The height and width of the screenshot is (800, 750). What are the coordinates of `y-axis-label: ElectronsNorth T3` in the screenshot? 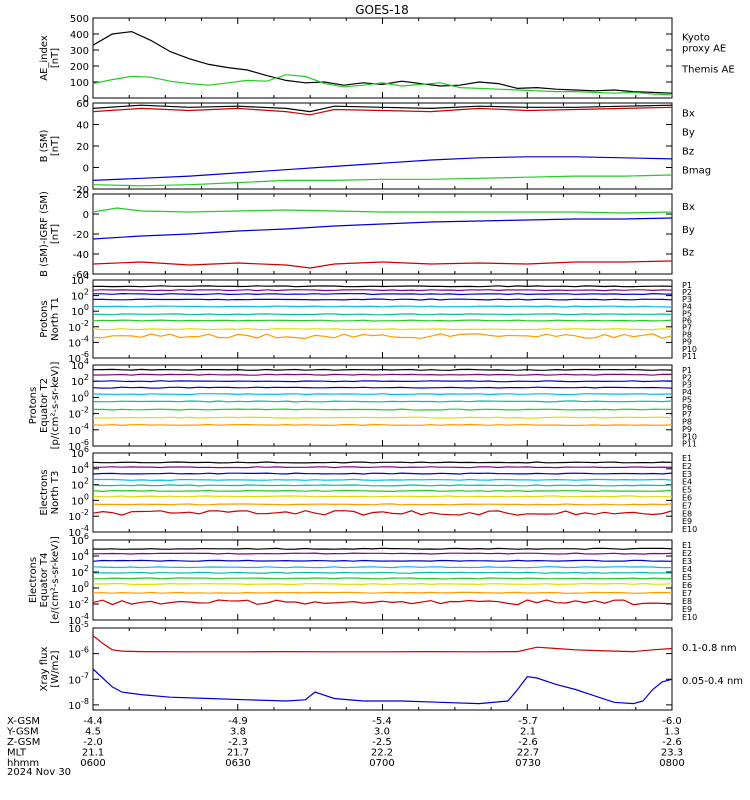 It's located at (50, 492).